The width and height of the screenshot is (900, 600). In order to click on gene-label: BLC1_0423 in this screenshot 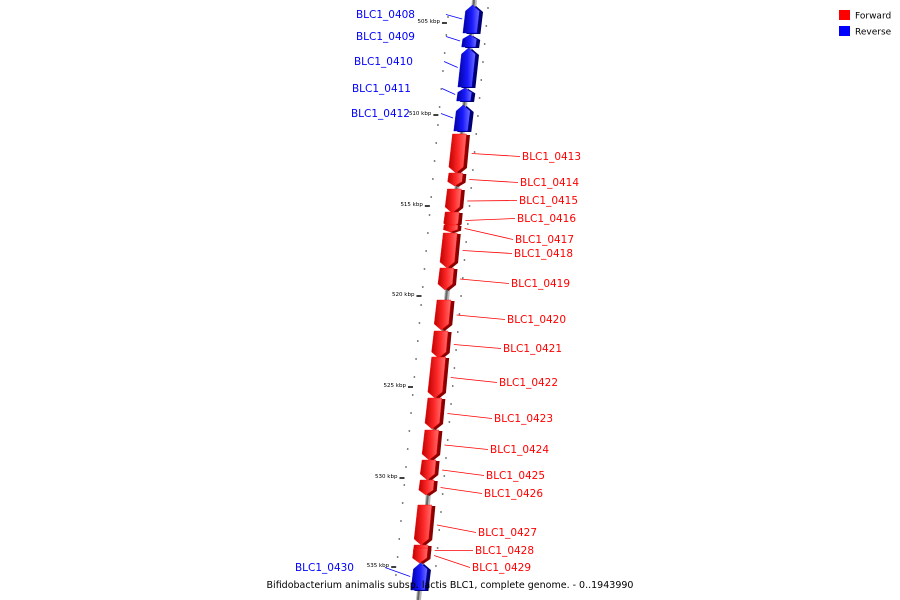, I will do `click(523, 419)`.